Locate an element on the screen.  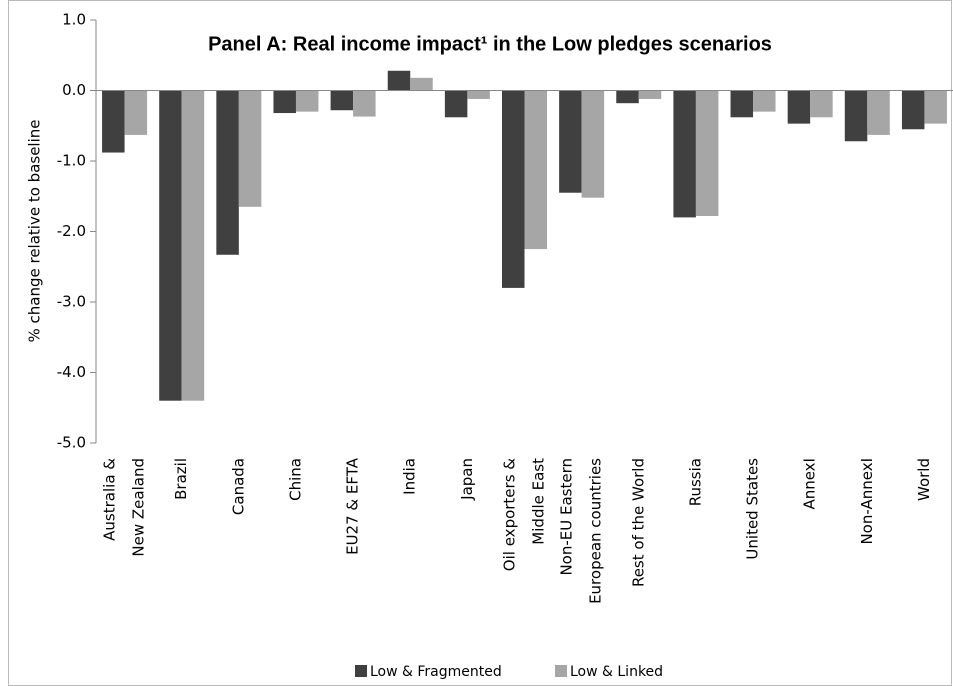
x-tick-label: Middle East is located at coordinates (539, 501).